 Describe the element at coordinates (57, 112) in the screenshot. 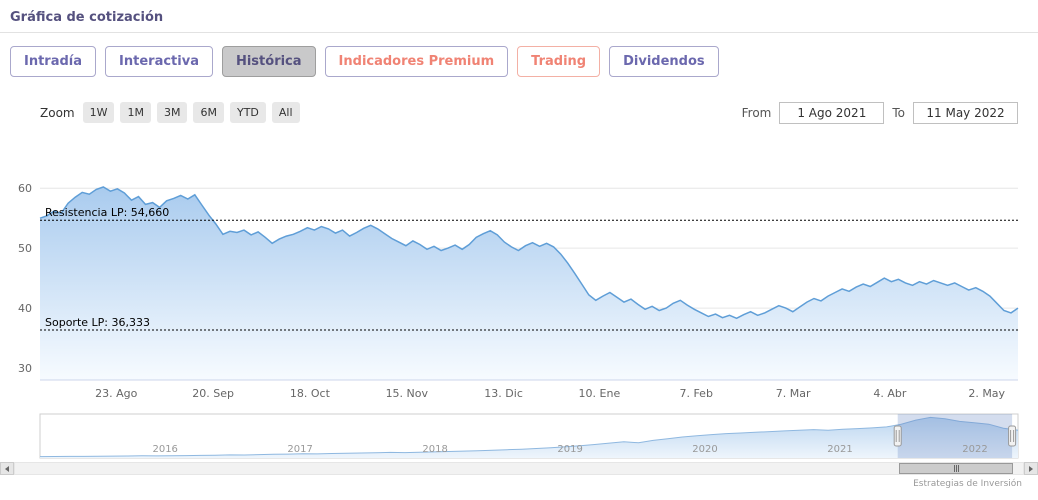

I see `zoom-label: Zoom` at that location.